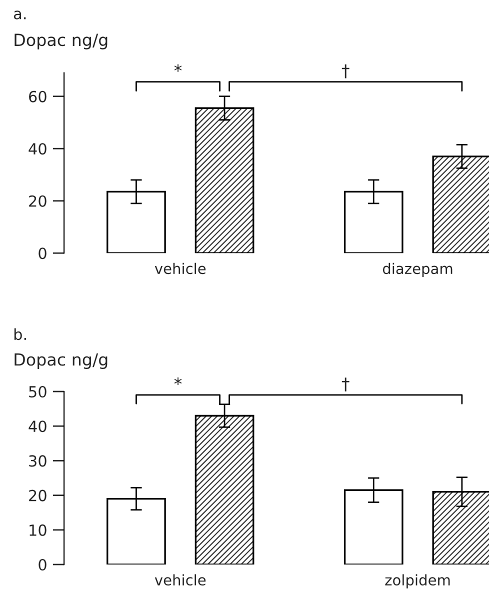  I want to click on y-tick-label: 50, so click(37, 392).